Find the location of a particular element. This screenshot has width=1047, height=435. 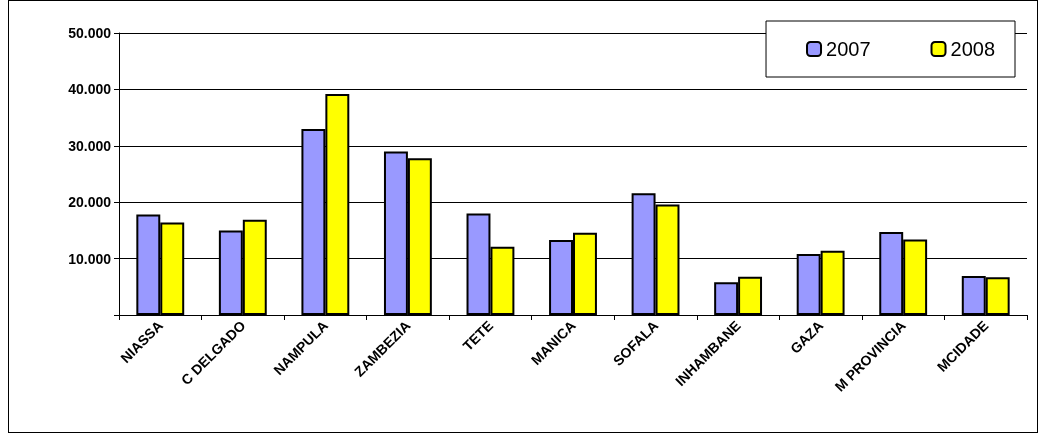

legend-label: 2008 is located at coordinates (973, 49).